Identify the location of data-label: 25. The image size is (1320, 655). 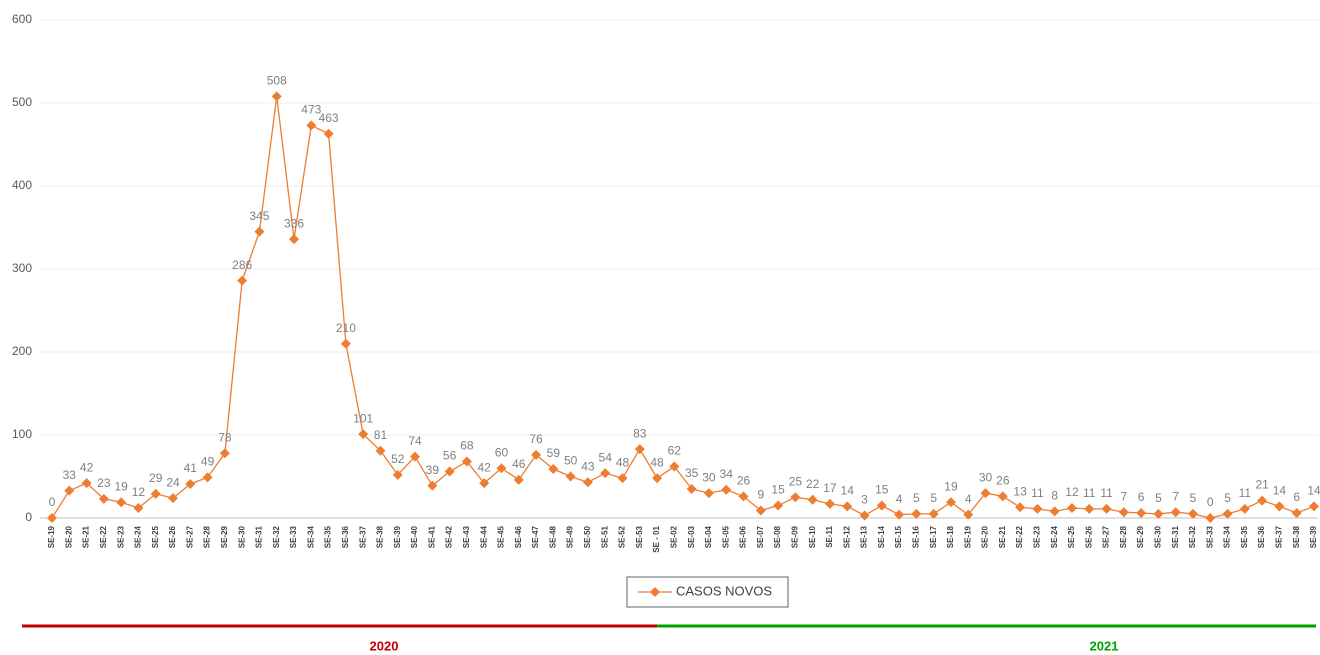
(796, 481).